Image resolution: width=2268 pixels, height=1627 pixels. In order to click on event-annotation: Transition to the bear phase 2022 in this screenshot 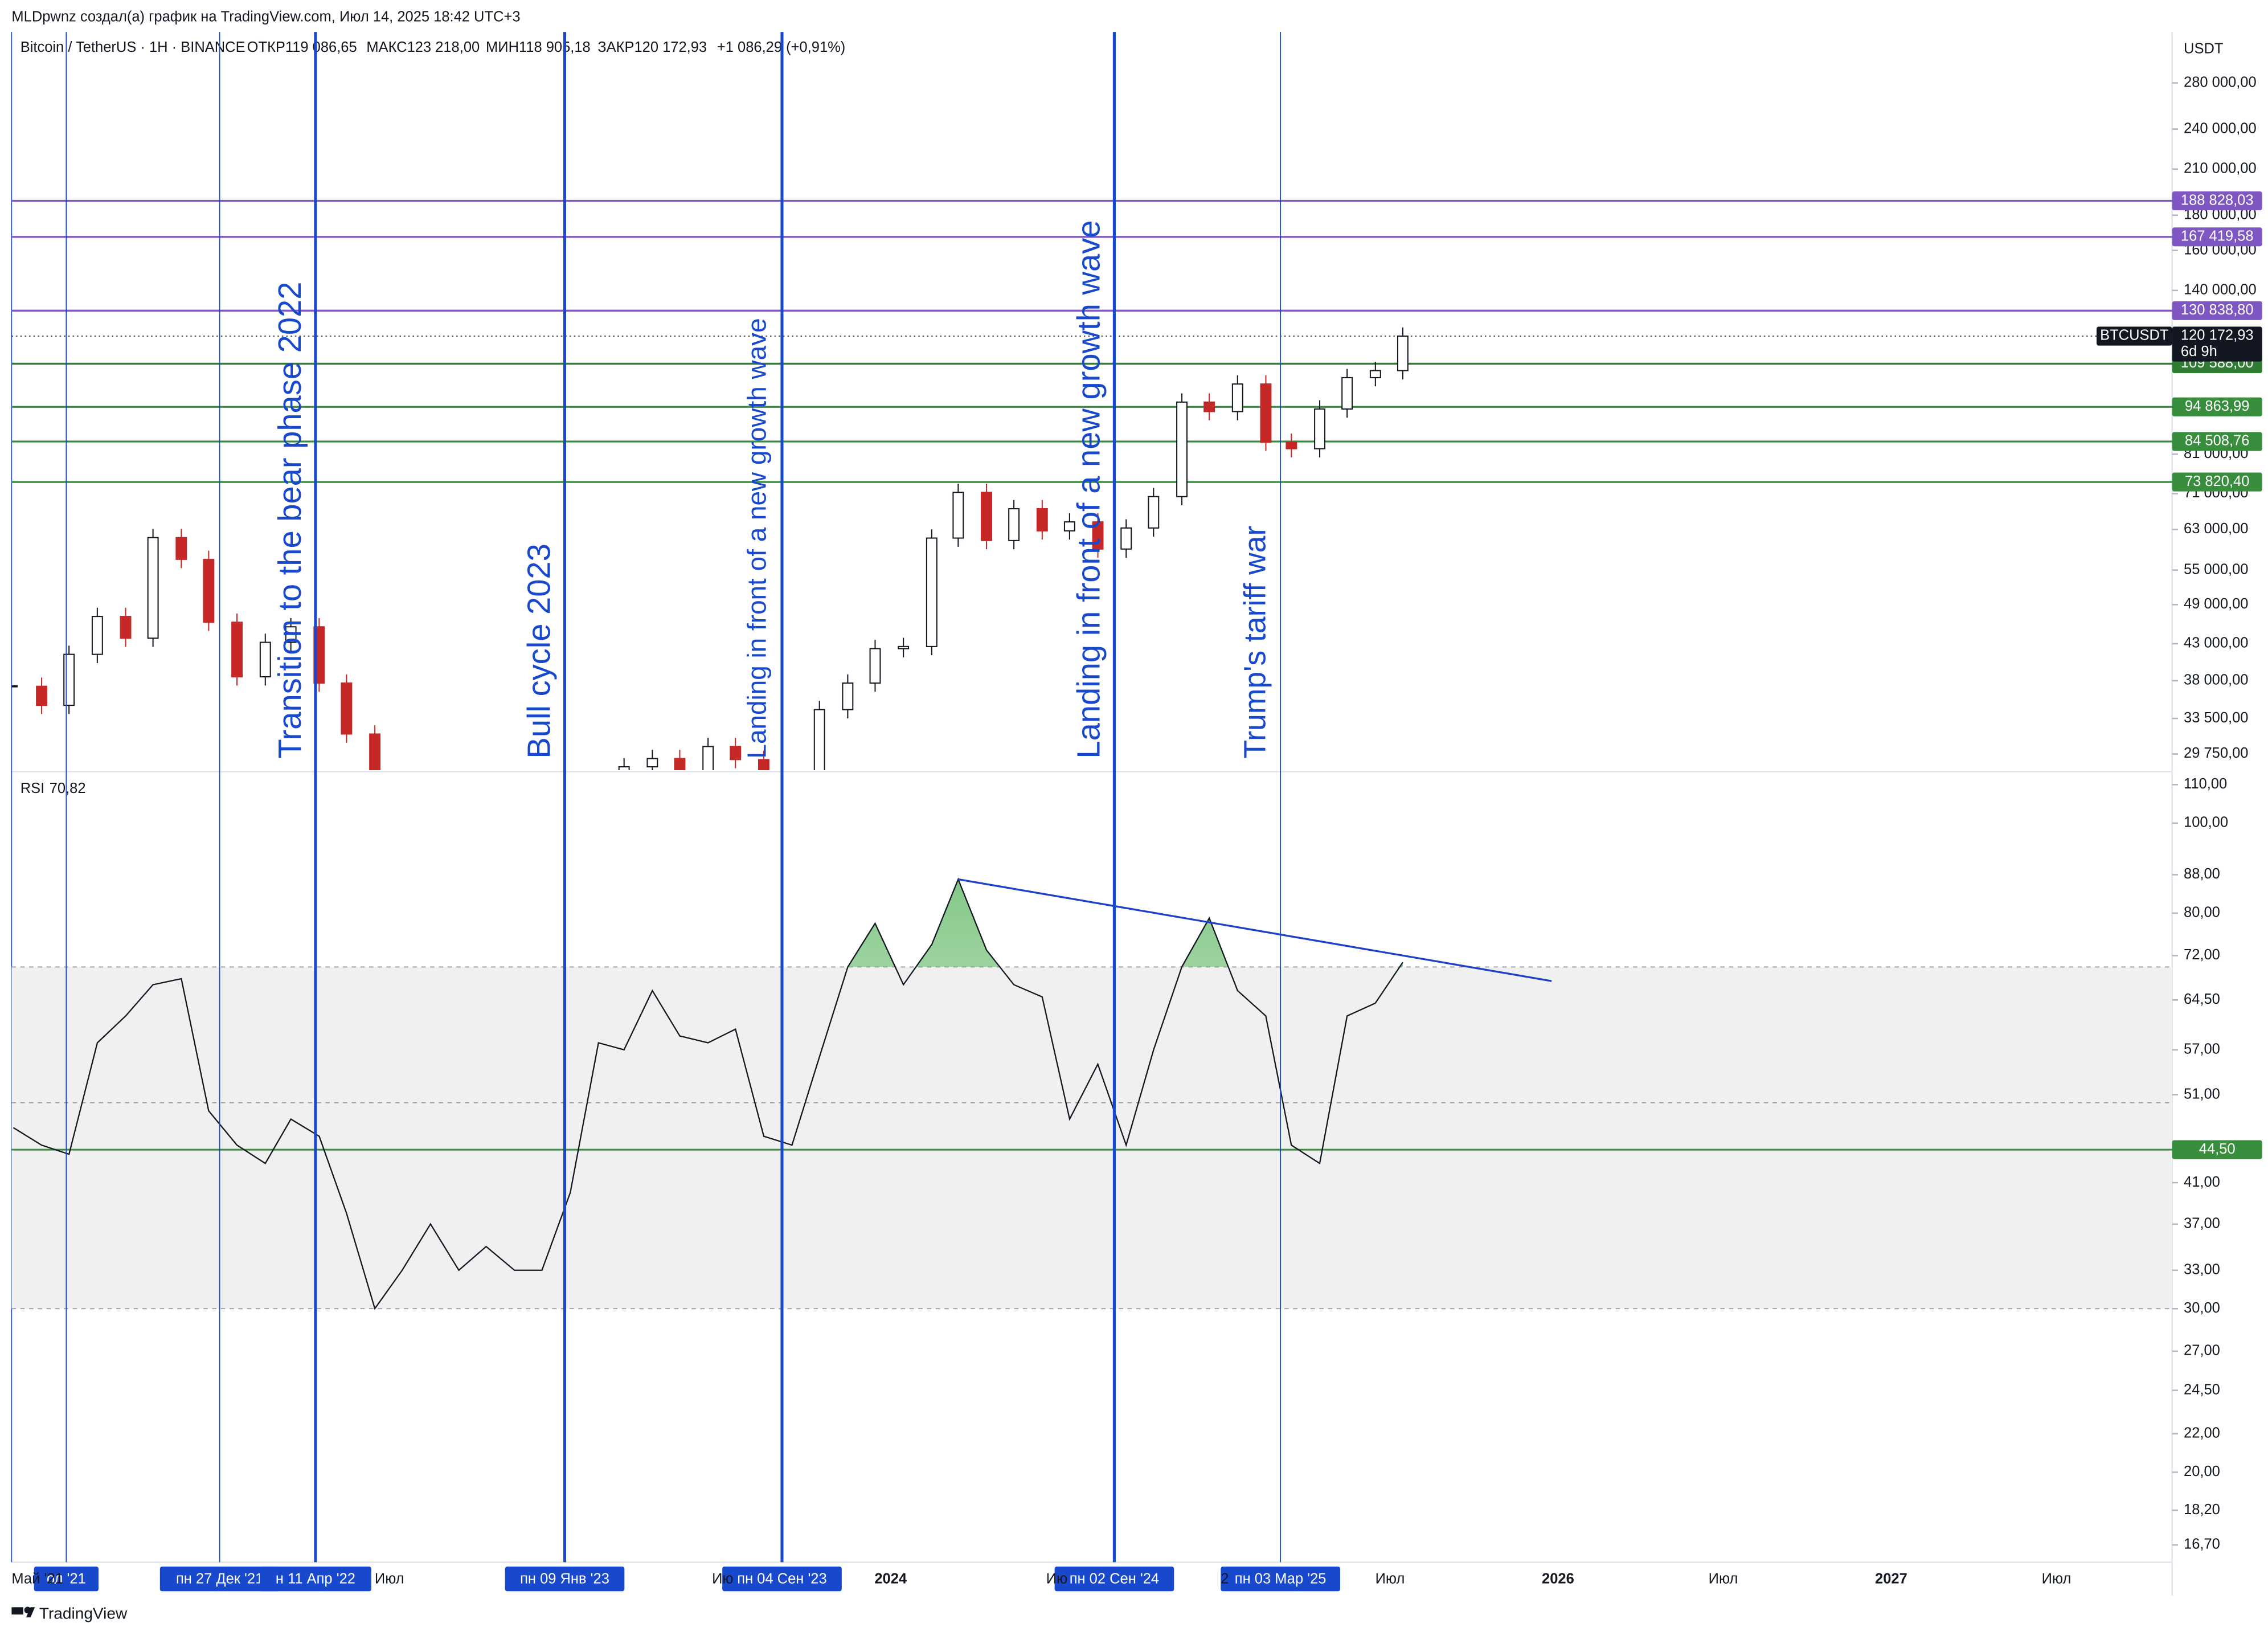, I will do `click(290, 520)`.